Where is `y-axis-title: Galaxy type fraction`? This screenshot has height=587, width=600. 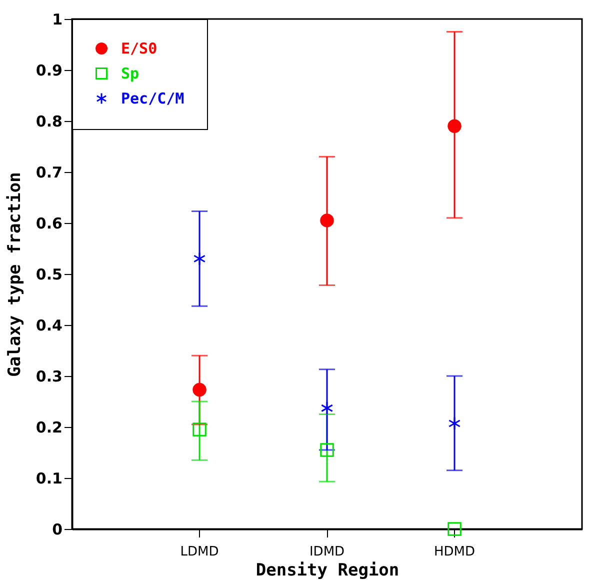 y-axis-title: Galaxy type fraction is located at coordinates (14, 274).